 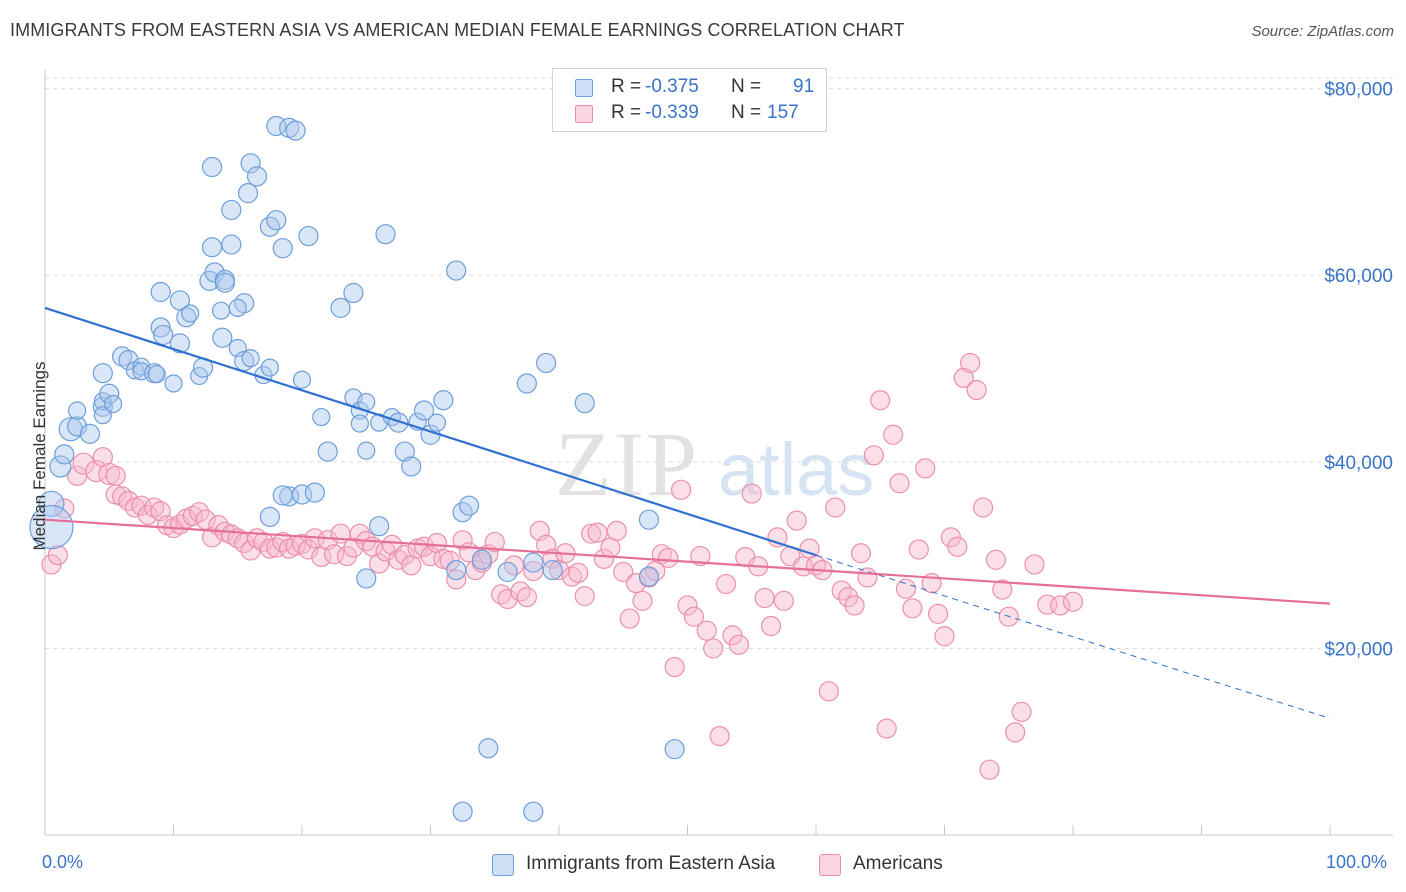 I want to click on bottom-legend-label-pink: Americans, so click(x=898, y=863).